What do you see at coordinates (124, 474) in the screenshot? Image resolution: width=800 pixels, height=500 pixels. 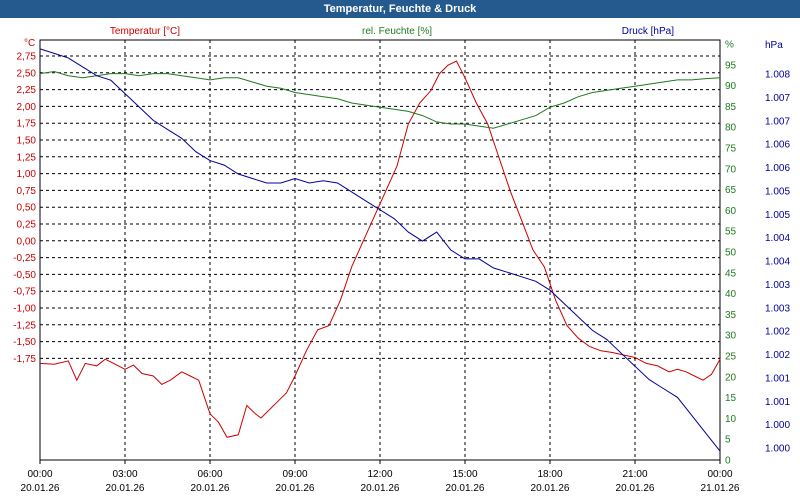 I see `x-tick-time-label: 03:00` at bounding box center [124, 474].